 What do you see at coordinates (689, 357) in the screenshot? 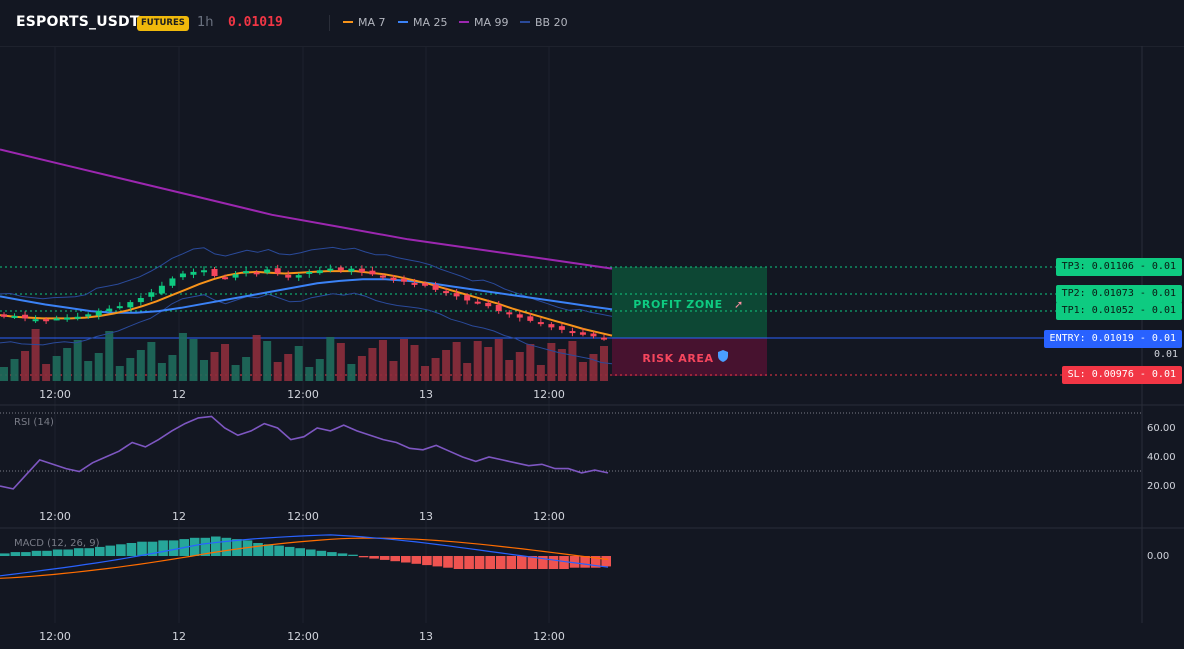
I see `risk-zone` at bounding box center [689, 357].